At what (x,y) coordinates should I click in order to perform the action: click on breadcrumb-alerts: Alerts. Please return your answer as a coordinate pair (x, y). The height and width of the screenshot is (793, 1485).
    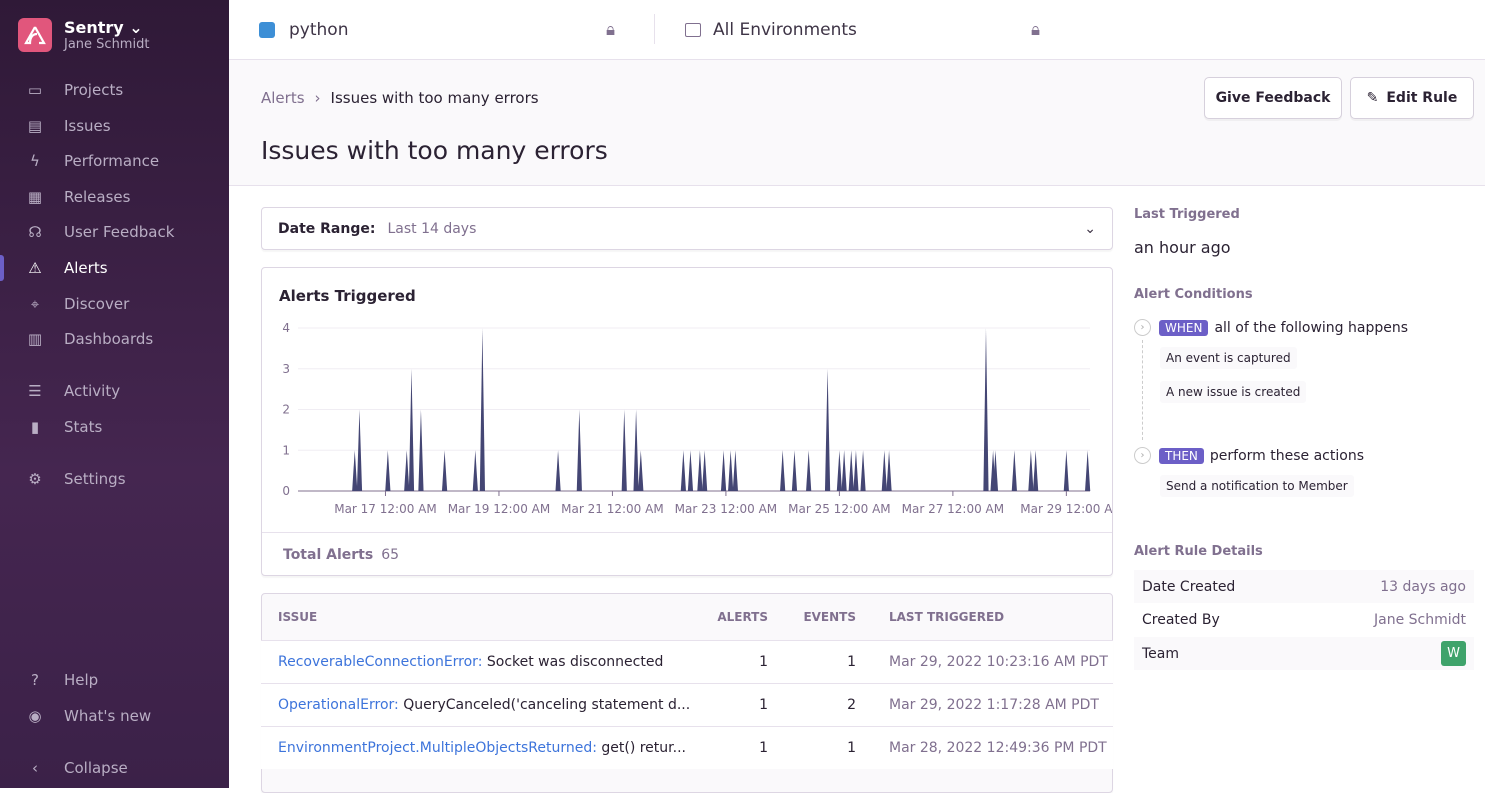
    Looking at the image, I should click on (283, 98).